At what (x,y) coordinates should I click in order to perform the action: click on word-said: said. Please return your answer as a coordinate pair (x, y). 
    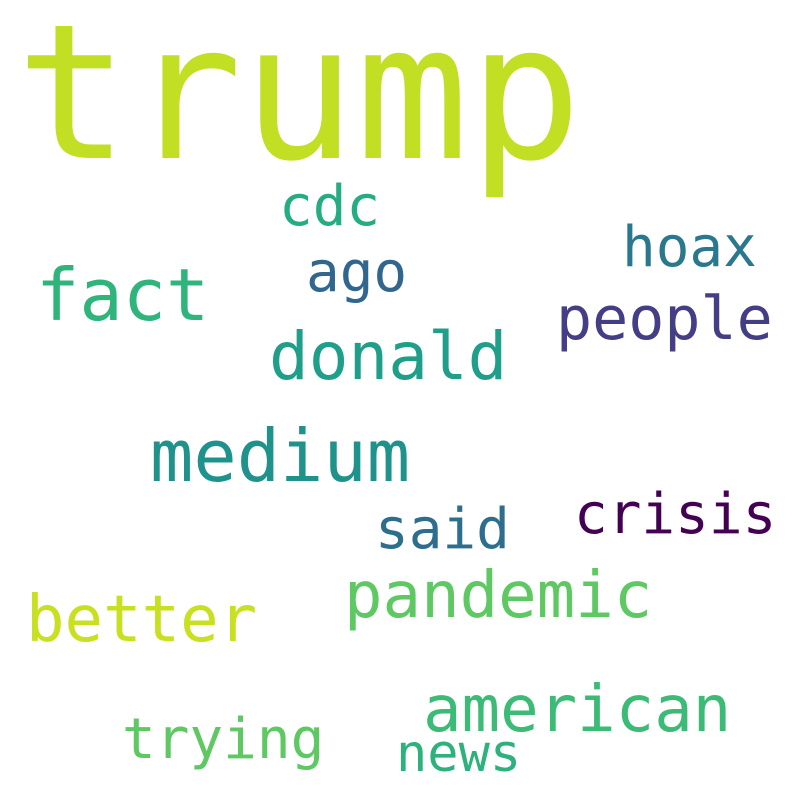
    Looking at the image, I should click on (442, 529).